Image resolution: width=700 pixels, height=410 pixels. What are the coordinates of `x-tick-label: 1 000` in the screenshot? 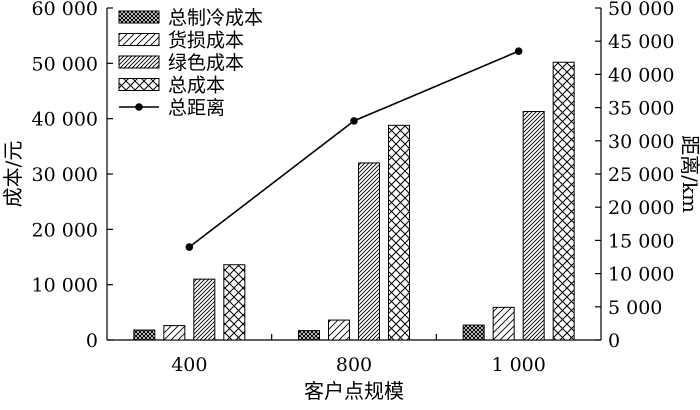 It's located at (518, 365).